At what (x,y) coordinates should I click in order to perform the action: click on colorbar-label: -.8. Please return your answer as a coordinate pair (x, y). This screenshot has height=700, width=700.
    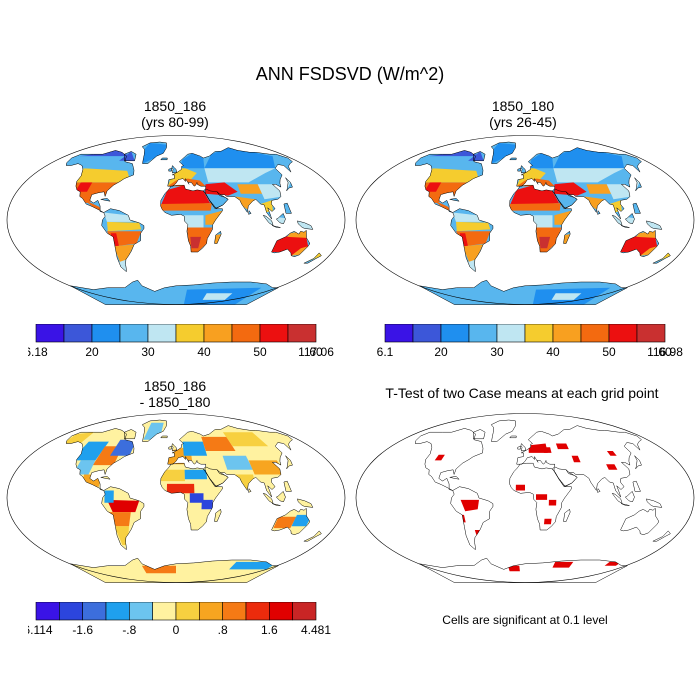
    Looking at the image, I should click on (129, 630).